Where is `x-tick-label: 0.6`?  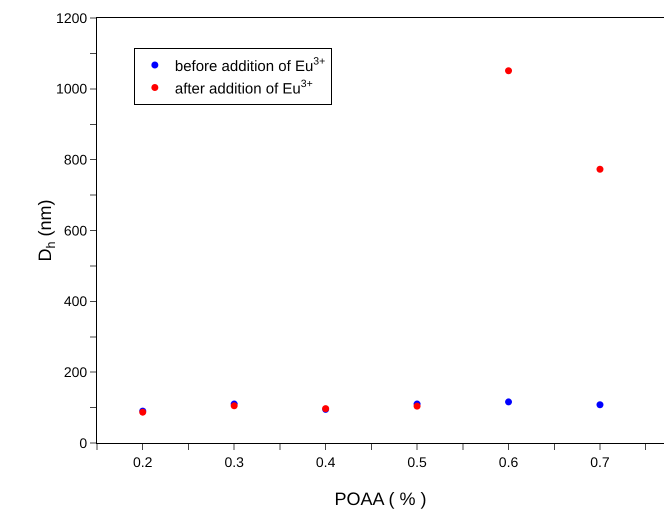 x-tick-label: 0.6 is located at coordinates (508, 462).